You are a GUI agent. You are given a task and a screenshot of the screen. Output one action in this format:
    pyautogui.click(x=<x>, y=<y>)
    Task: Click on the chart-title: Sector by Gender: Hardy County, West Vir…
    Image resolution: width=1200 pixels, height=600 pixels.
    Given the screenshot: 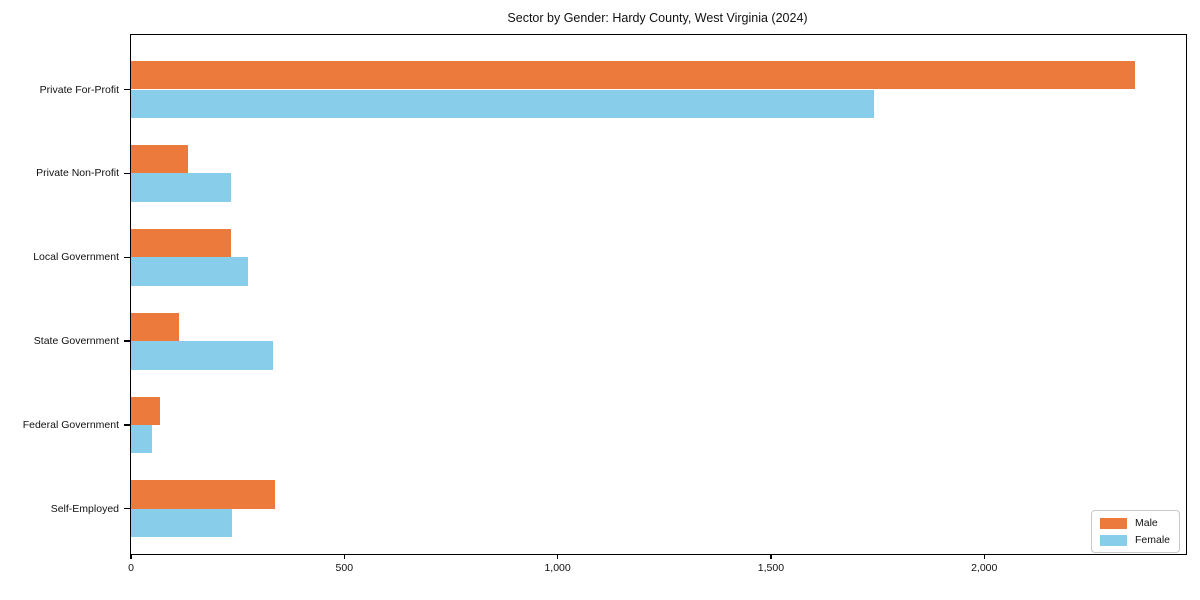 What is the action you would take?
    pyautogui.click(x=657, y=18)
    